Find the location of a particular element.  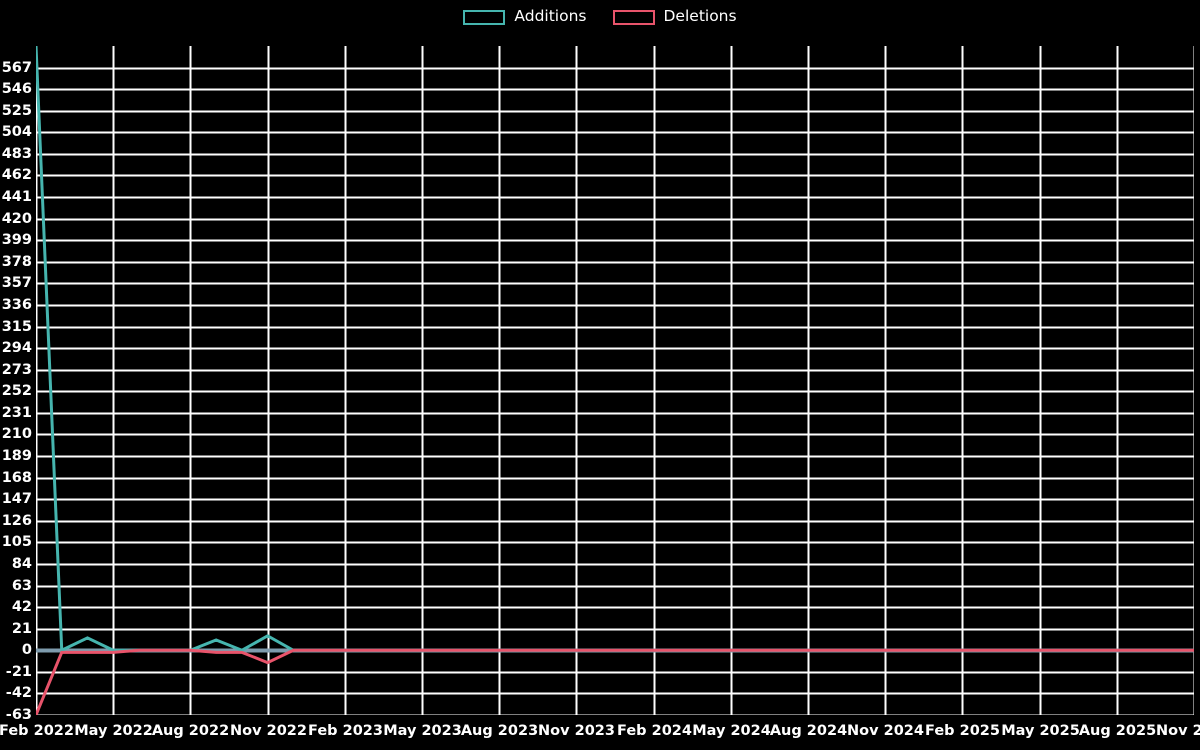

series-line-deletions is located at coordinates (615, 681).